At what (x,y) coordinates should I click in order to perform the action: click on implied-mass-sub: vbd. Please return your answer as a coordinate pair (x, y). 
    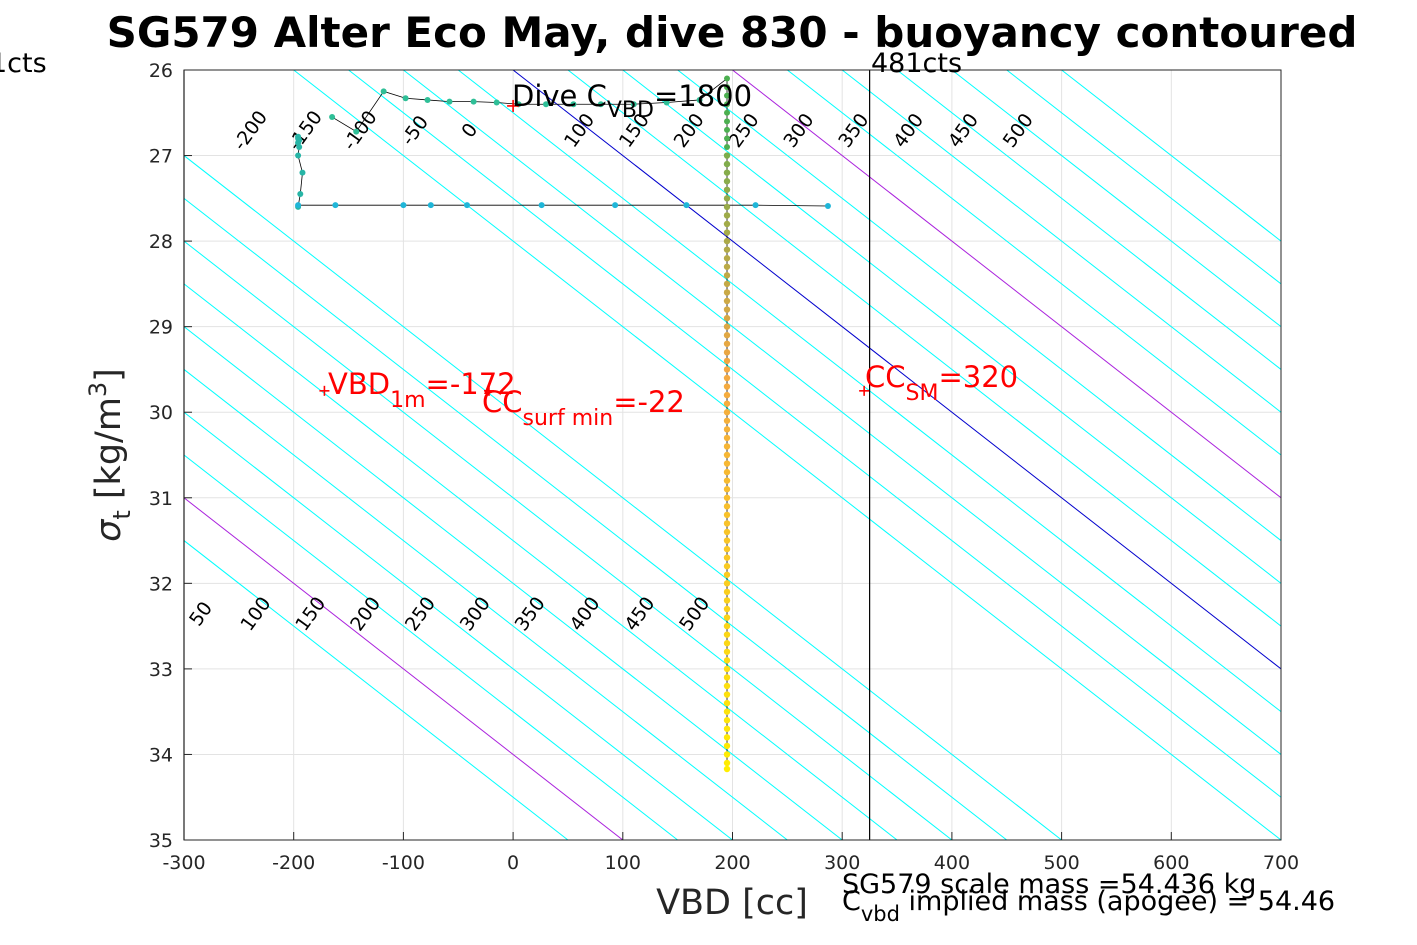
    Looking at the image, I should click on (880, 914).